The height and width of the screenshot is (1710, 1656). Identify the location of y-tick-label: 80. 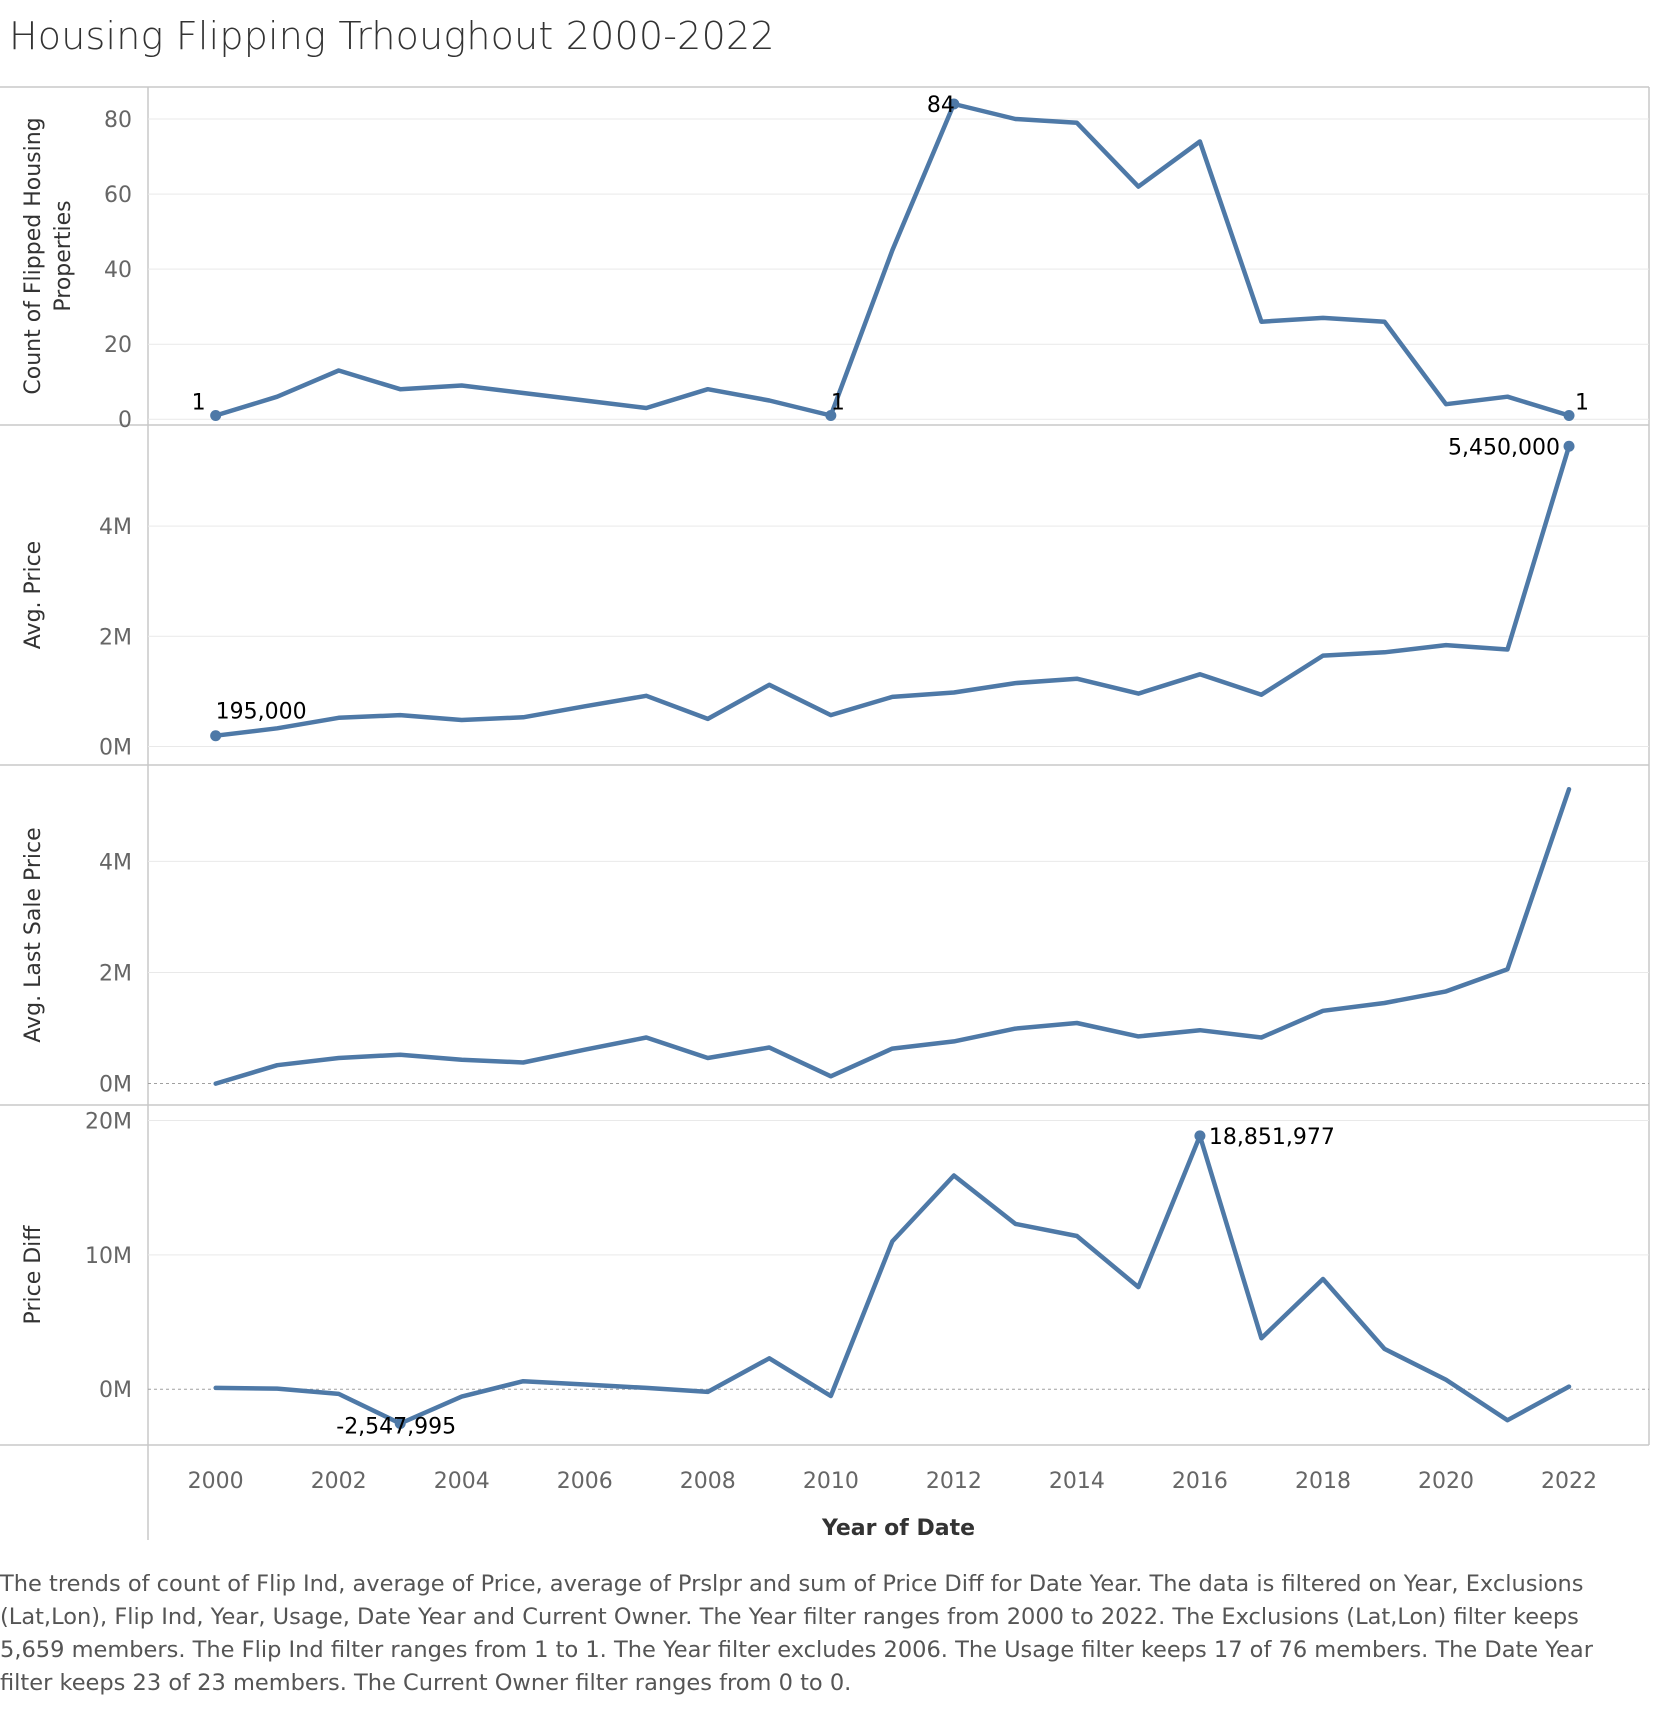
(118, 120).